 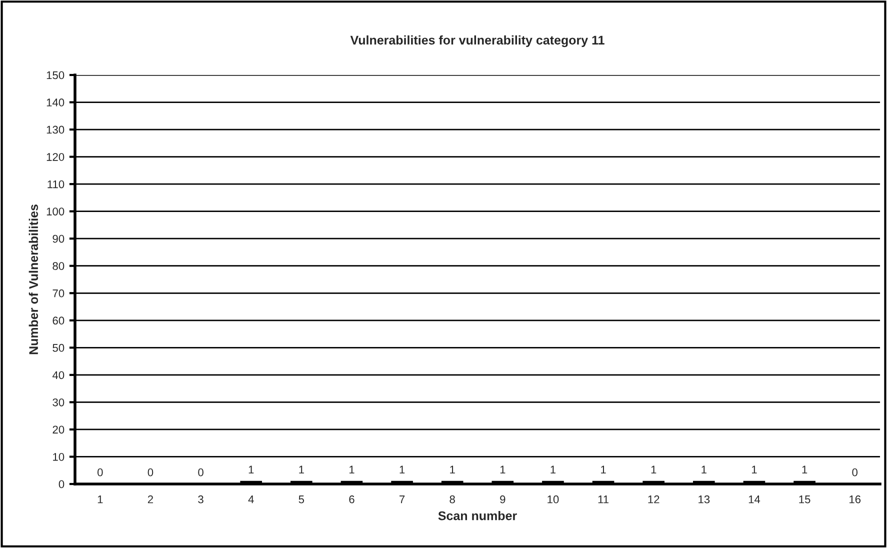 I want to click on x-tick-label: 16, so click(x=855, y=499).